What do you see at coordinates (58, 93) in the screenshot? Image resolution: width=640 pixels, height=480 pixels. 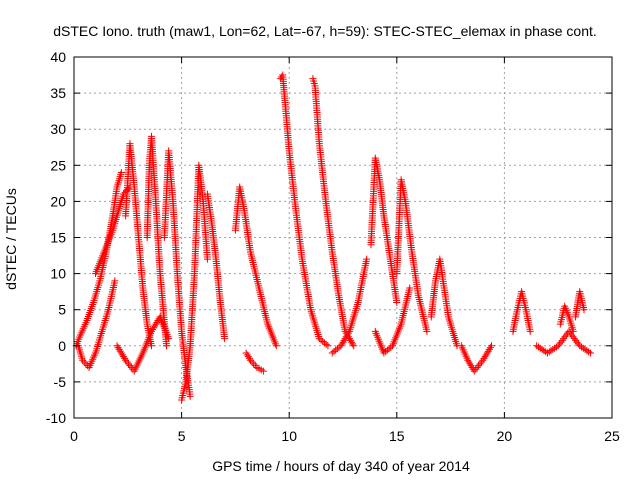 I see `y-tick-label: 35` at bounding box center [58, 93].